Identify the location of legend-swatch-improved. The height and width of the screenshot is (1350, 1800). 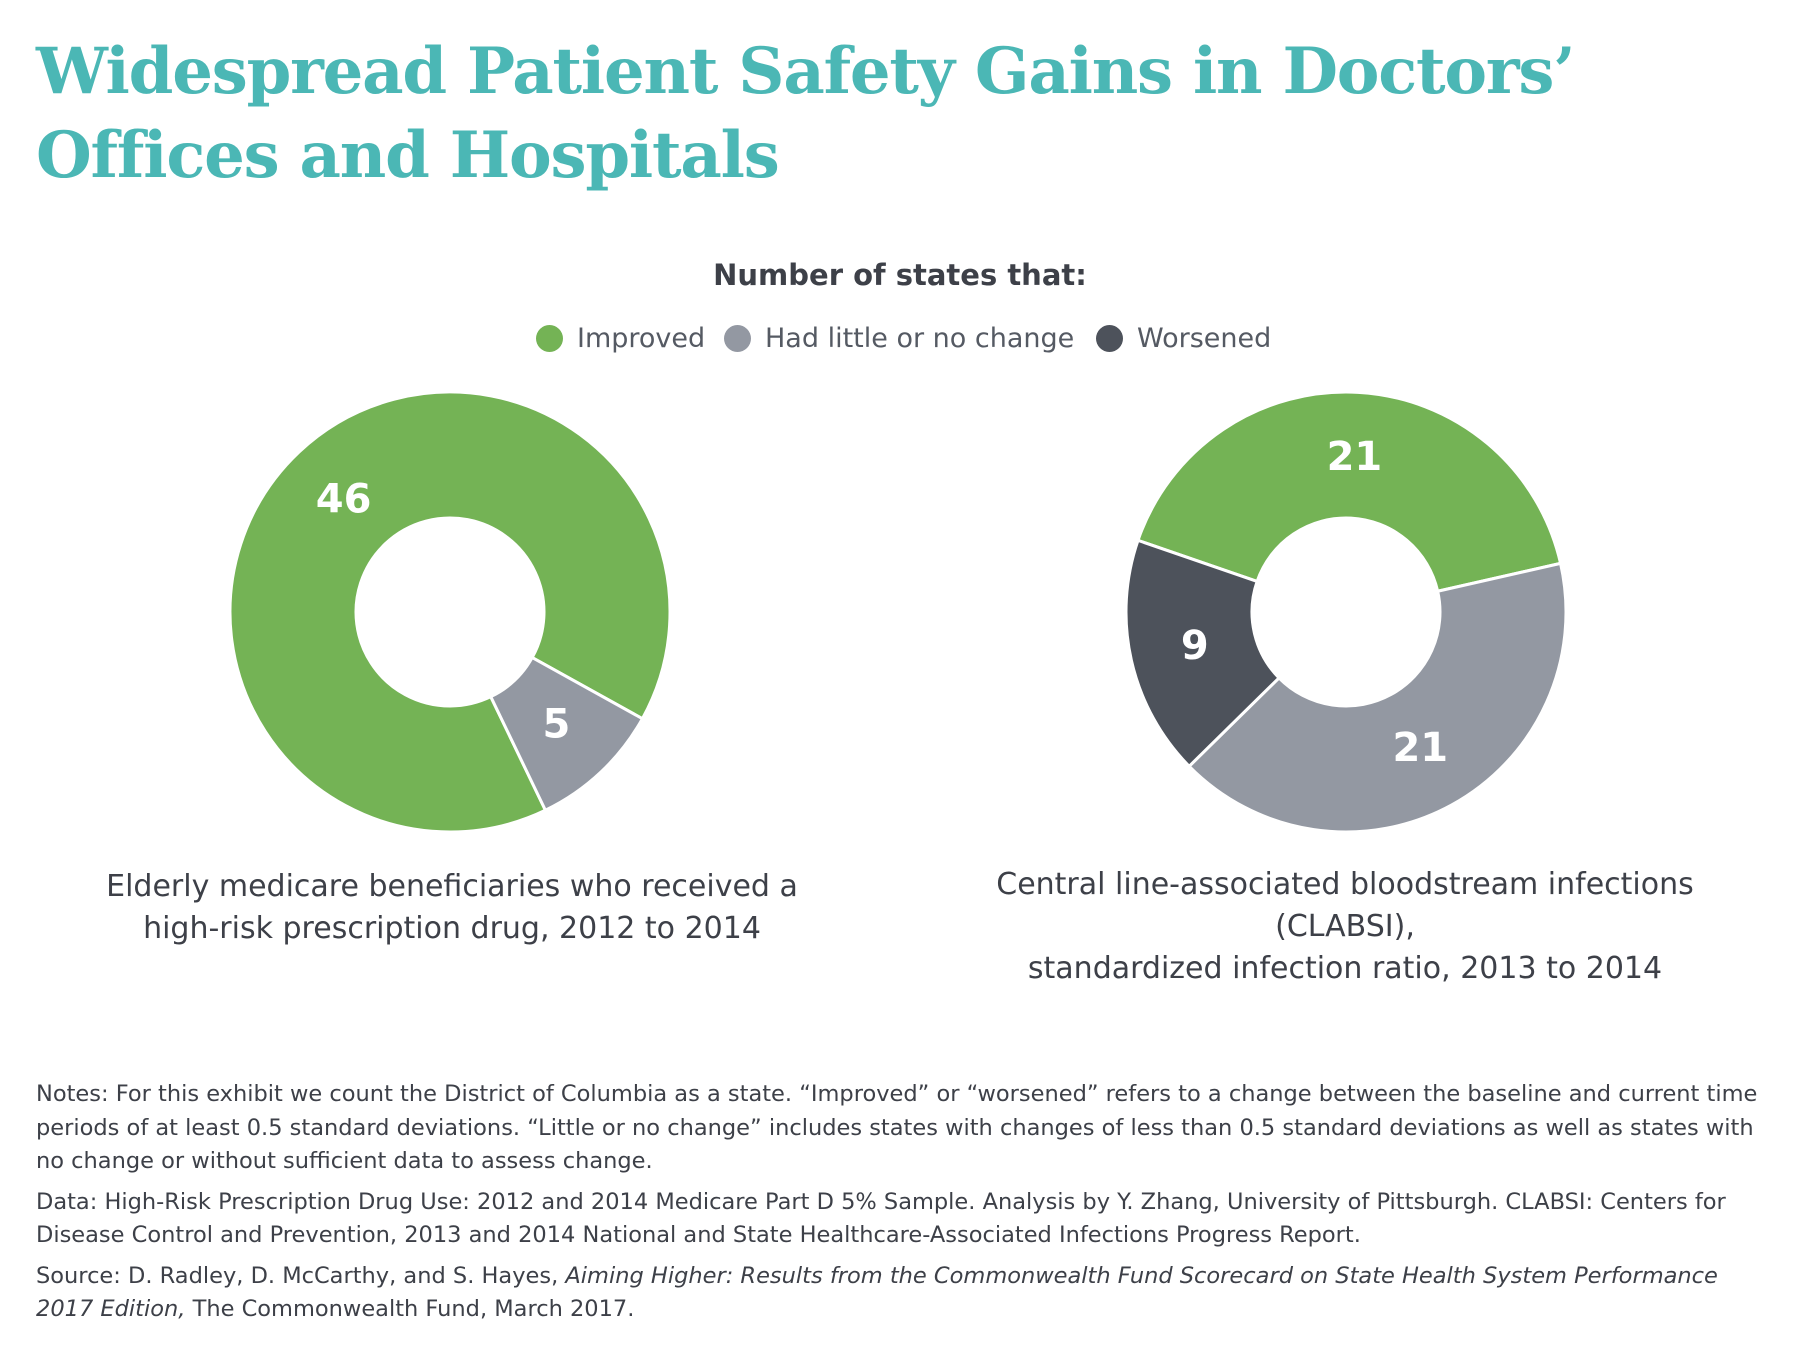
(549, 338).